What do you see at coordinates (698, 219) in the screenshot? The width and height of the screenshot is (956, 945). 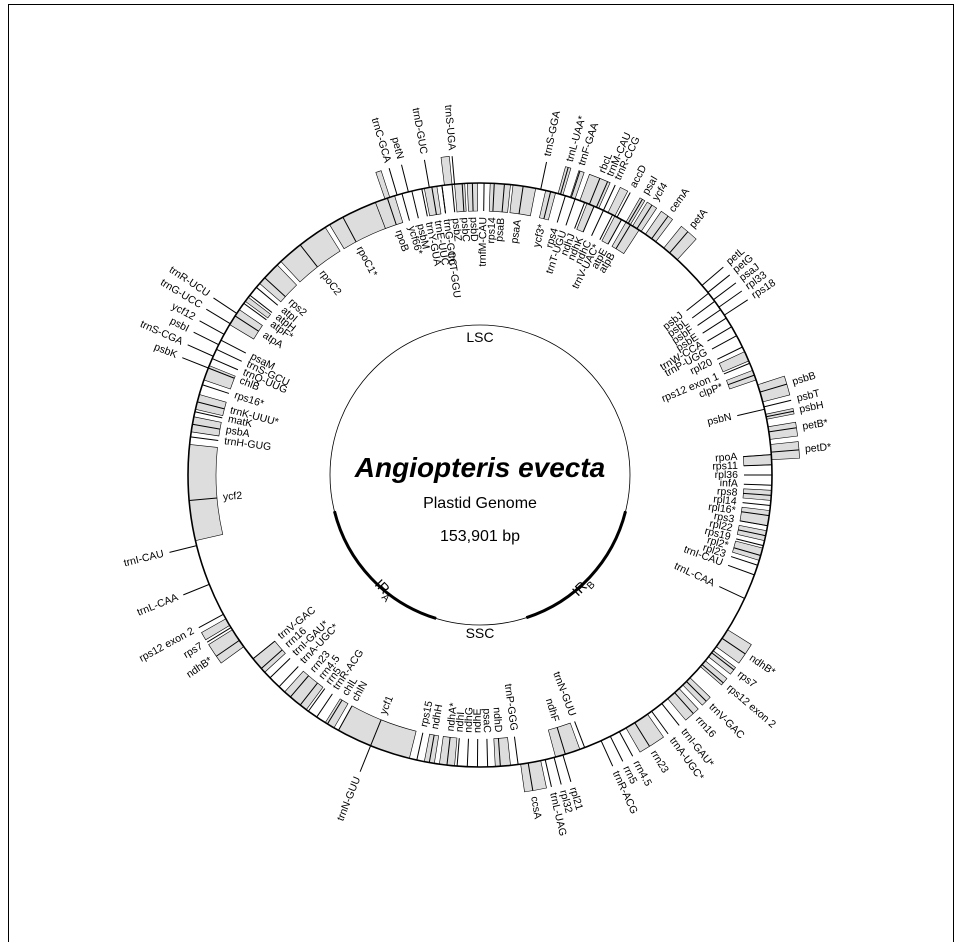 I see `gene-label: petA` at bounding box center [698, 219].